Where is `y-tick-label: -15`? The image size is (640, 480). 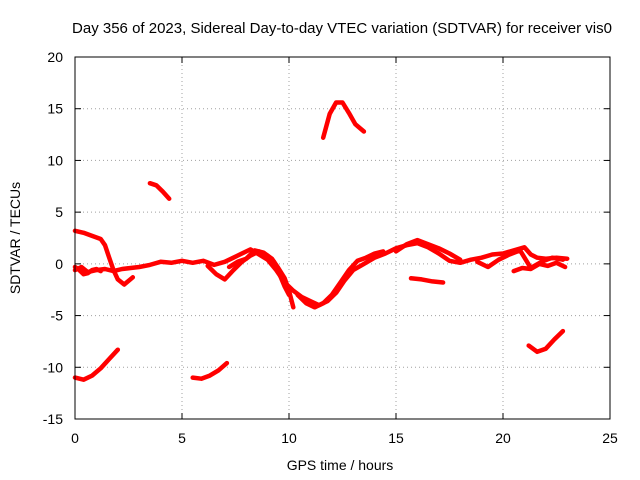 y-tick-label: -15 is located at coordinates (53, 419).